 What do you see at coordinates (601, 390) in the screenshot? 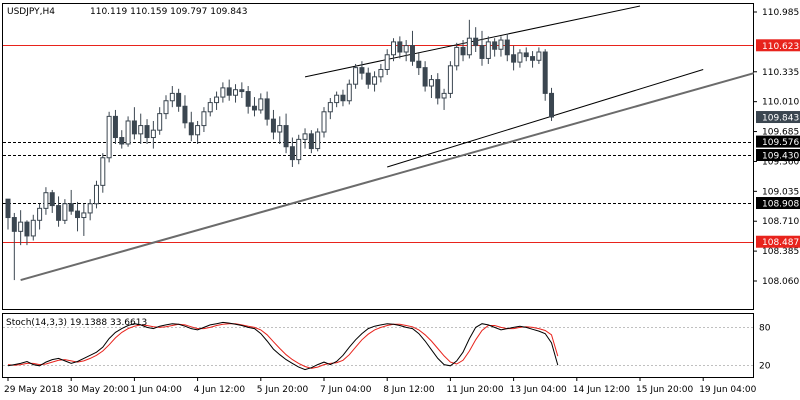
I see `time-tick-label: 14 Jun 12:00` at bounding box center [601, 390].